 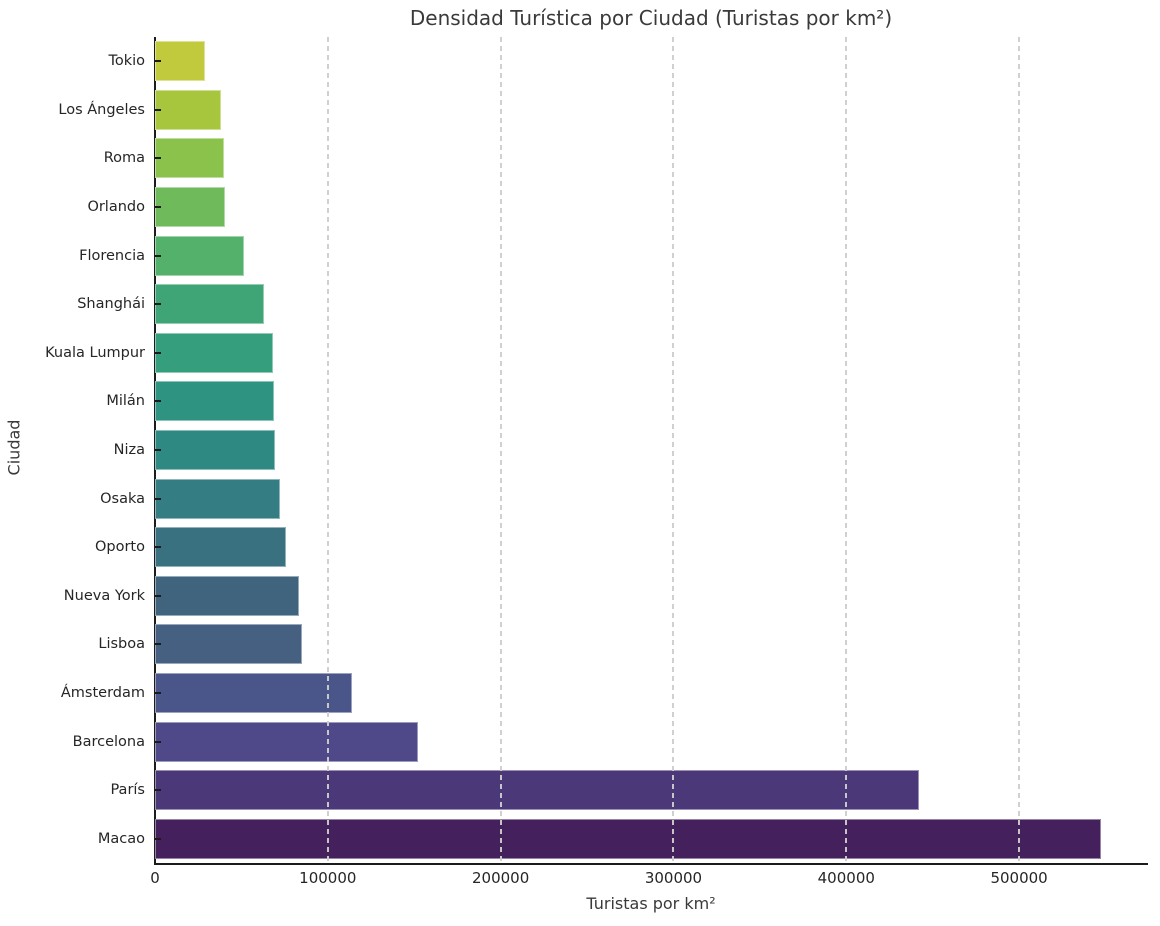 What do you see at coordinates (129, 450) in the screenshot?
I see `y-tick-label: Niza` at bounding box center [129, 450].